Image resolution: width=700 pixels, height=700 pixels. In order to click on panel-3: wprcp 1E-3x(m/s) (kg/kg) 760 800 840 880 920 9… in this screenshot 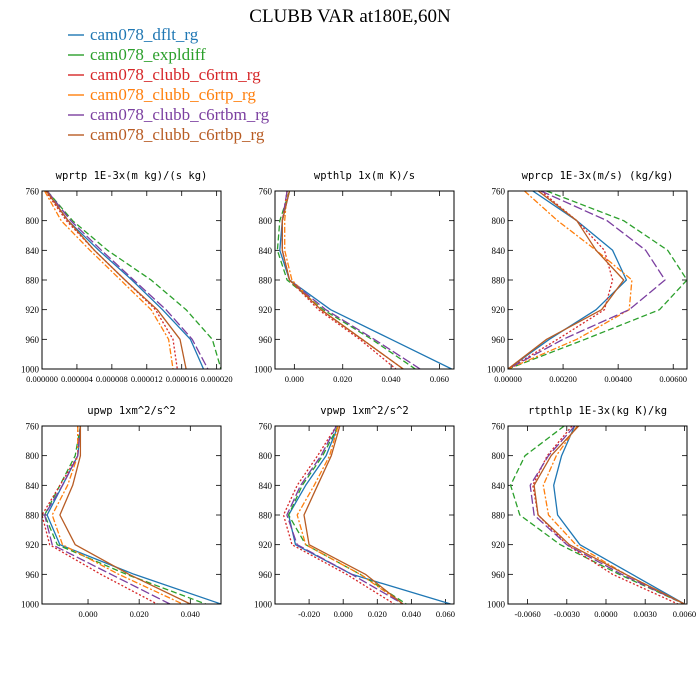, I will do `click(587, 277)`.